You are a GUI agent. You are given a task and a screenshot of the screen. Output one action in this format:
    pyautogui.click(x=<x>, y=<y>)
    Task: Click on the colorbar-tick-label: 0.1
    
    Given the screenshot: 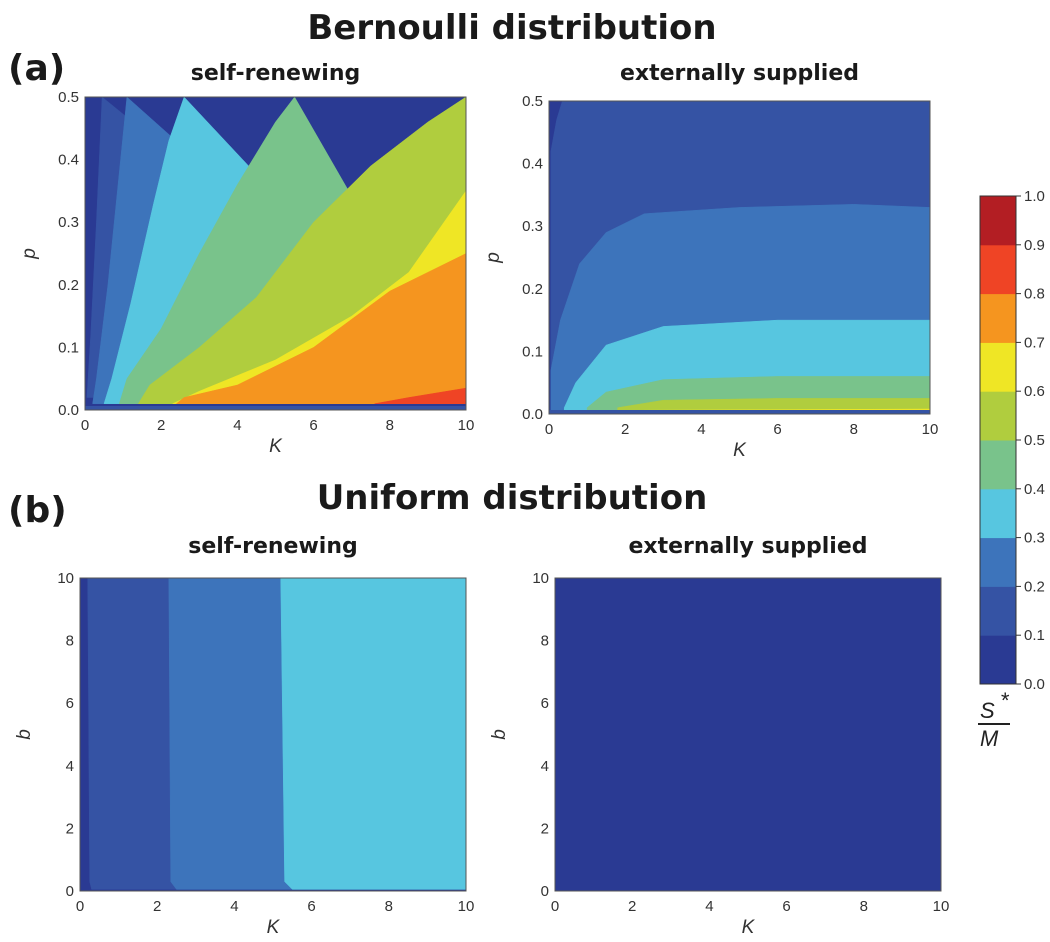 What is the action you would take?
    pyautogui.click(x=1034, y=635)
    